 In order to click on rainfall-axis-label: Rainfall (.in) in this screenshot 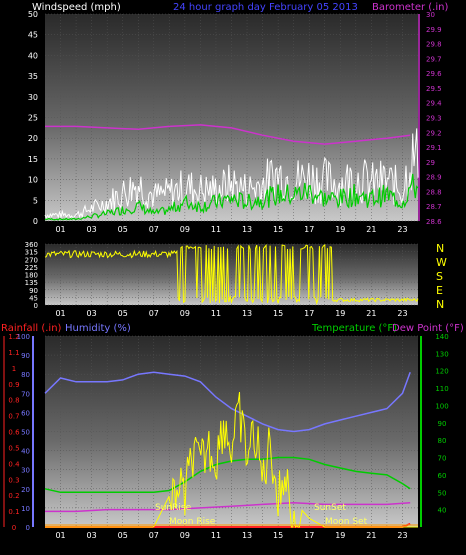, I will do `click(31, 328)`.